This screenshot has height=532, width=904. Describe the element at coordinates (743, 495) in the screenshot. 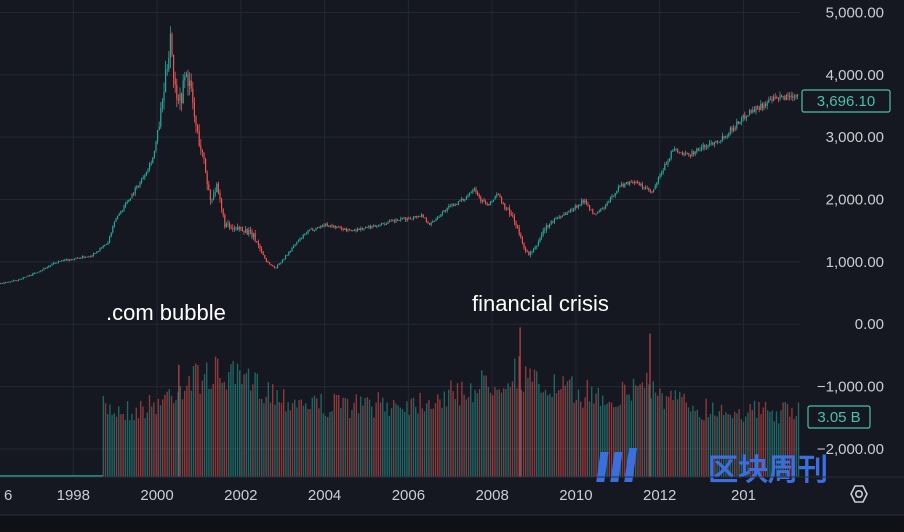

I see `time-tick-label: 201` at that location.